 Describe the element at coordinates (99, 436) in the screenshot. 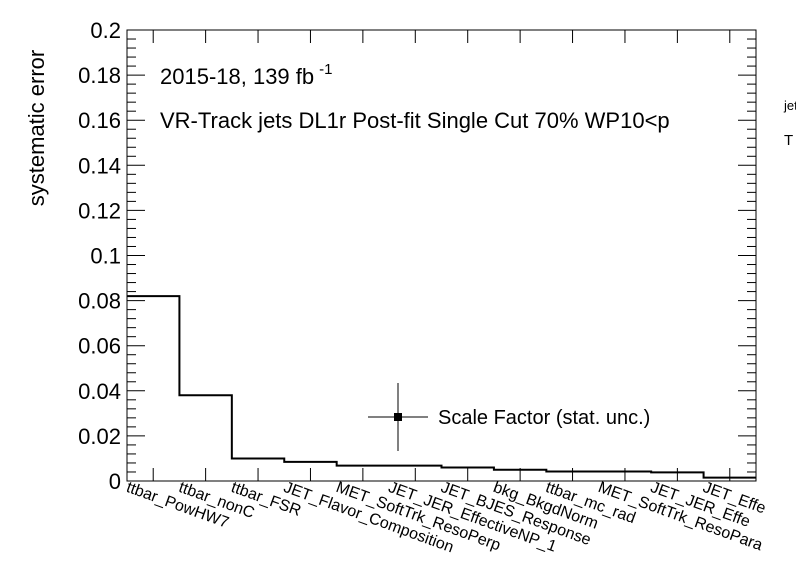

I see `y-tick-label: 0.02` at that location.